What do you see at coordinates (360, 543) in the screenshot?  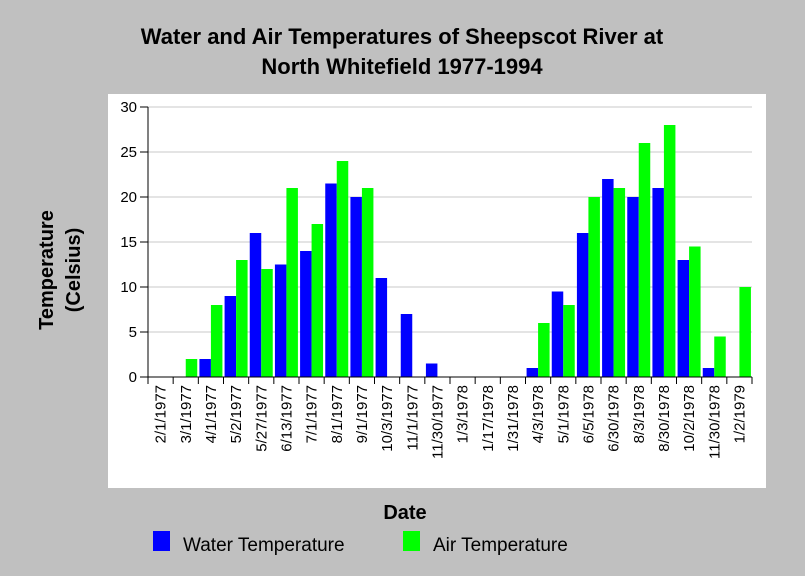 I see `legend: Water Temperature Air Temperature` at bounding box center [360, 543].